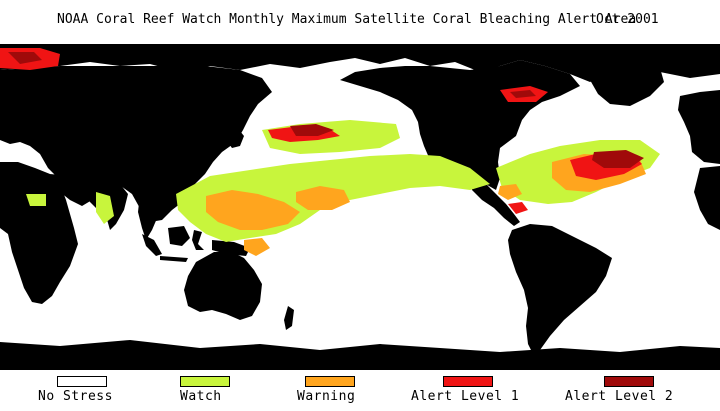  What do you see at coordinates (360, 355) in the screenshot?
I see `antarctica-land` at bounding box center [360, 355].